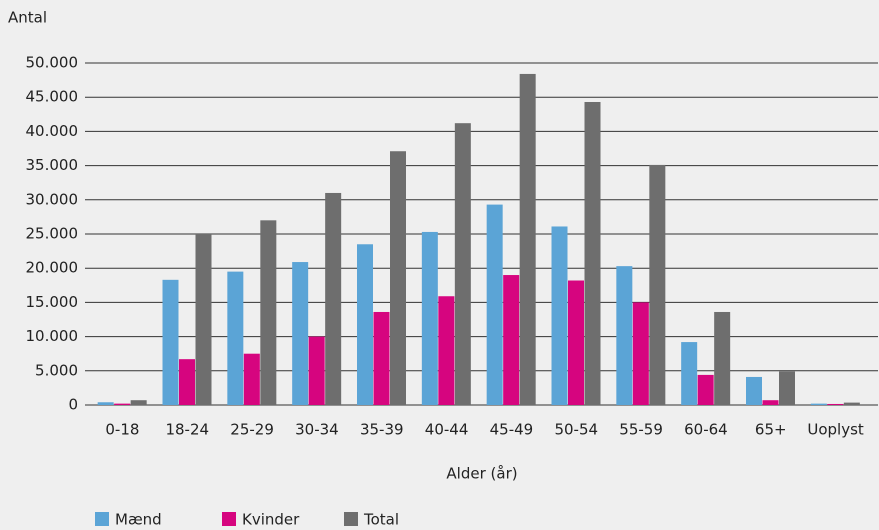  I want to click on x-tick-label: Uoplyst, so click(835, 430).